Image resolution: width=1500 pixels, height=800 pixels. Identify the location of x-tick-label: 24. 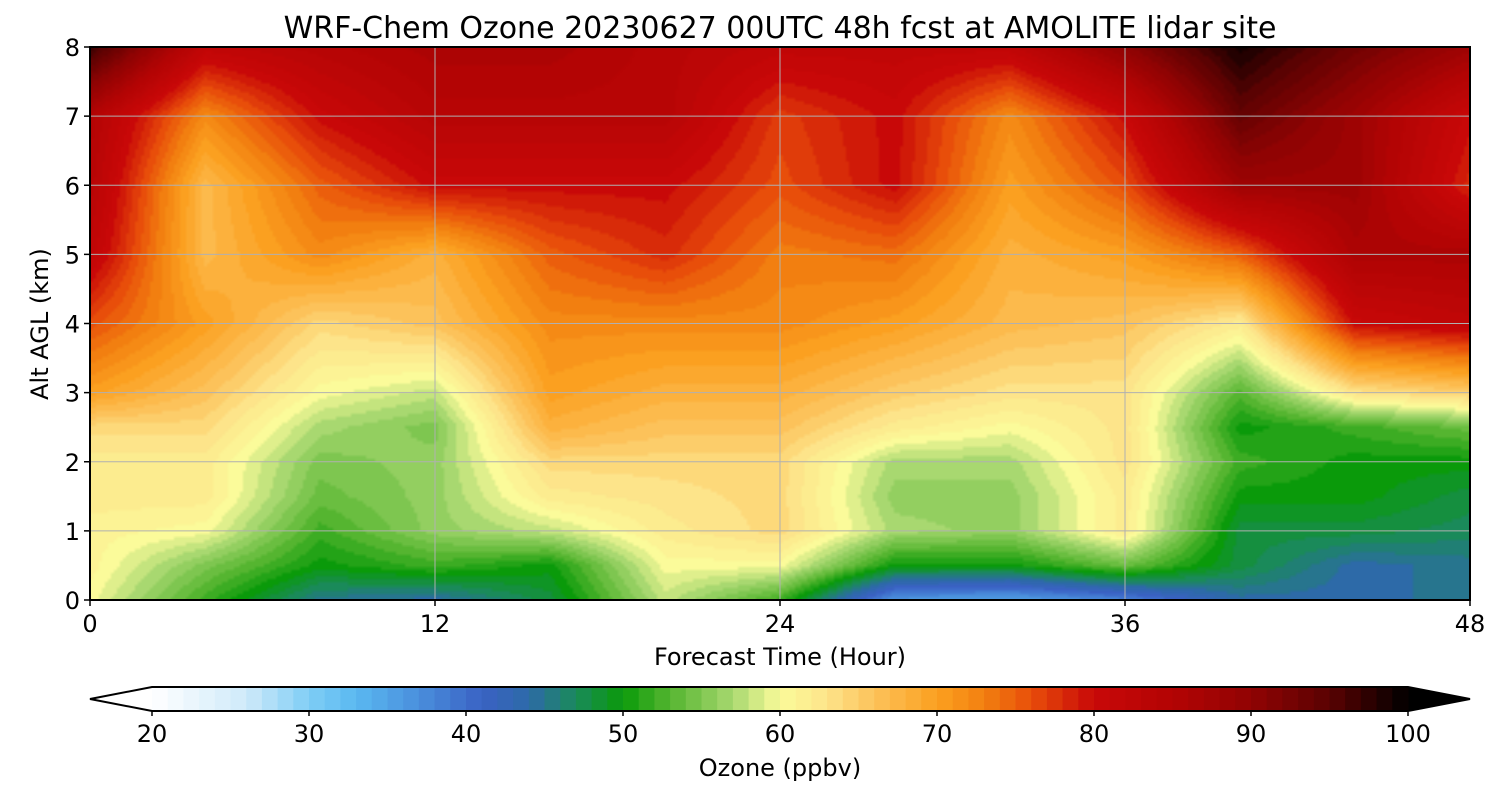
(780, 624).